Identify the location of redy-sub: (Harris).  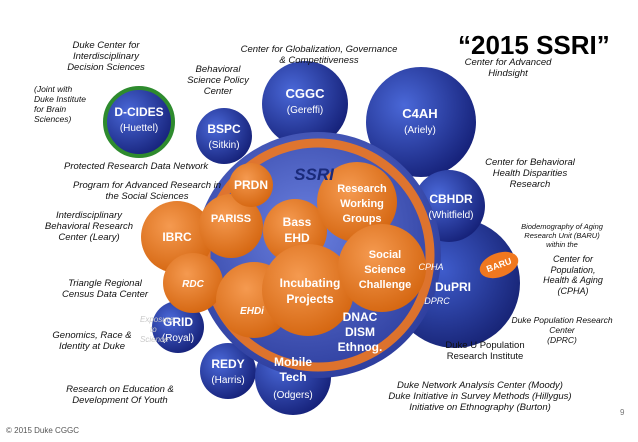
(227, 380).